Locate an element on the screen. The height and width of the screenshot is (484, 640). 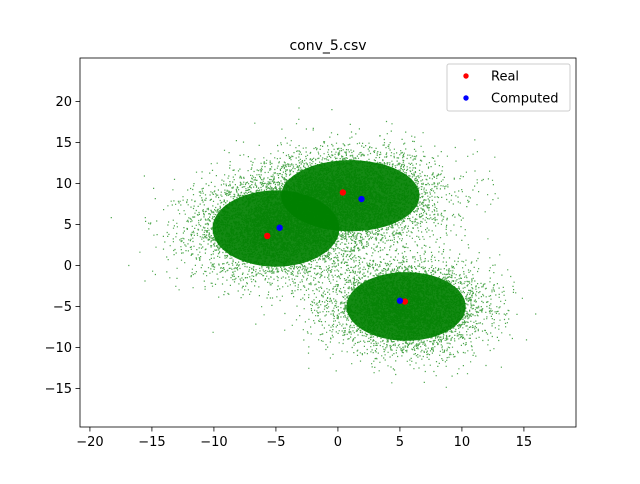
legend-real-label: Real is located at coordinates (505, 77).